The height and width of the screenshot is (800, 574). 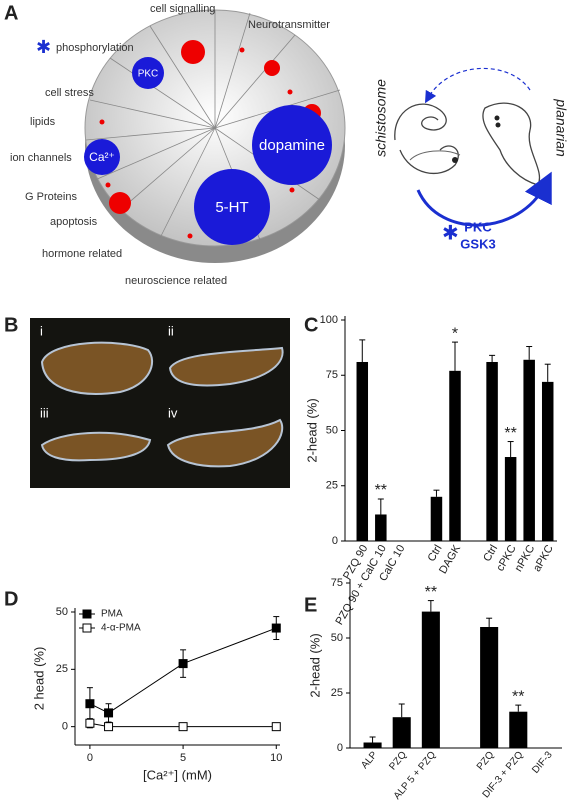 What do you see at coordinates (311, 325) in the screenshot?
I see `panel-label: C` at bounding box center [311, 325].